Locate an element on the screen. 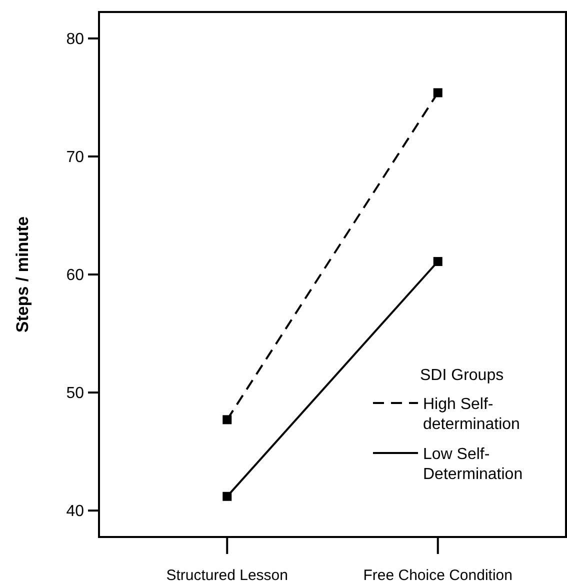 The width and height of the screenshot is (567, 581). y-tick-label: 80 is located at coordinates (75, 39).